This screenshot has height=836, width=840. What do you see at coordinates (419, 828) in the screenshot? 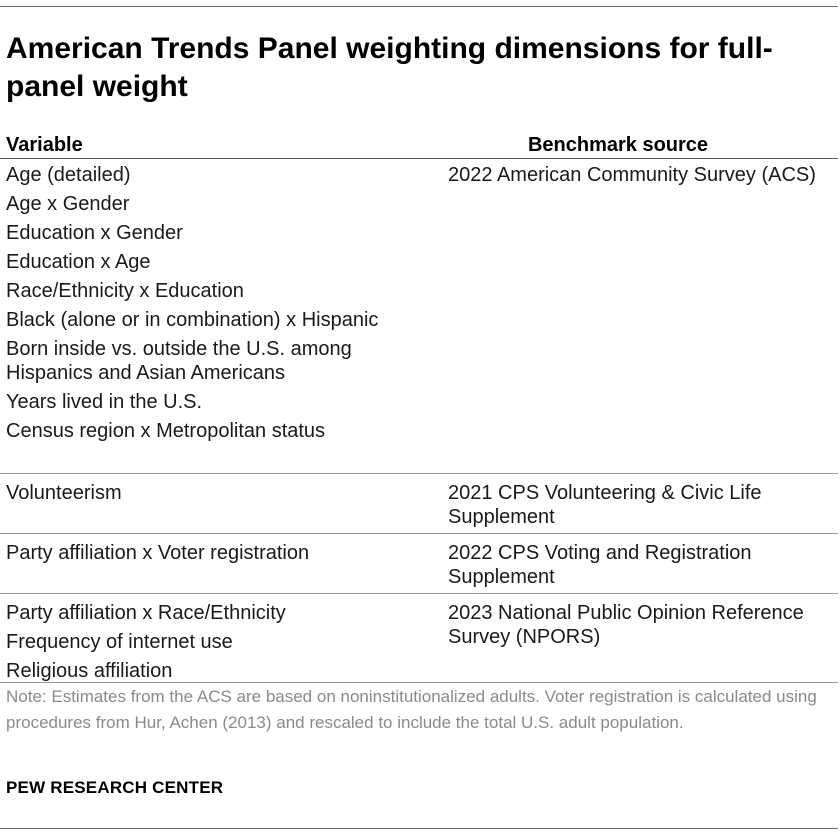
I see `bottom-rule` at bounding box center [419, 828].